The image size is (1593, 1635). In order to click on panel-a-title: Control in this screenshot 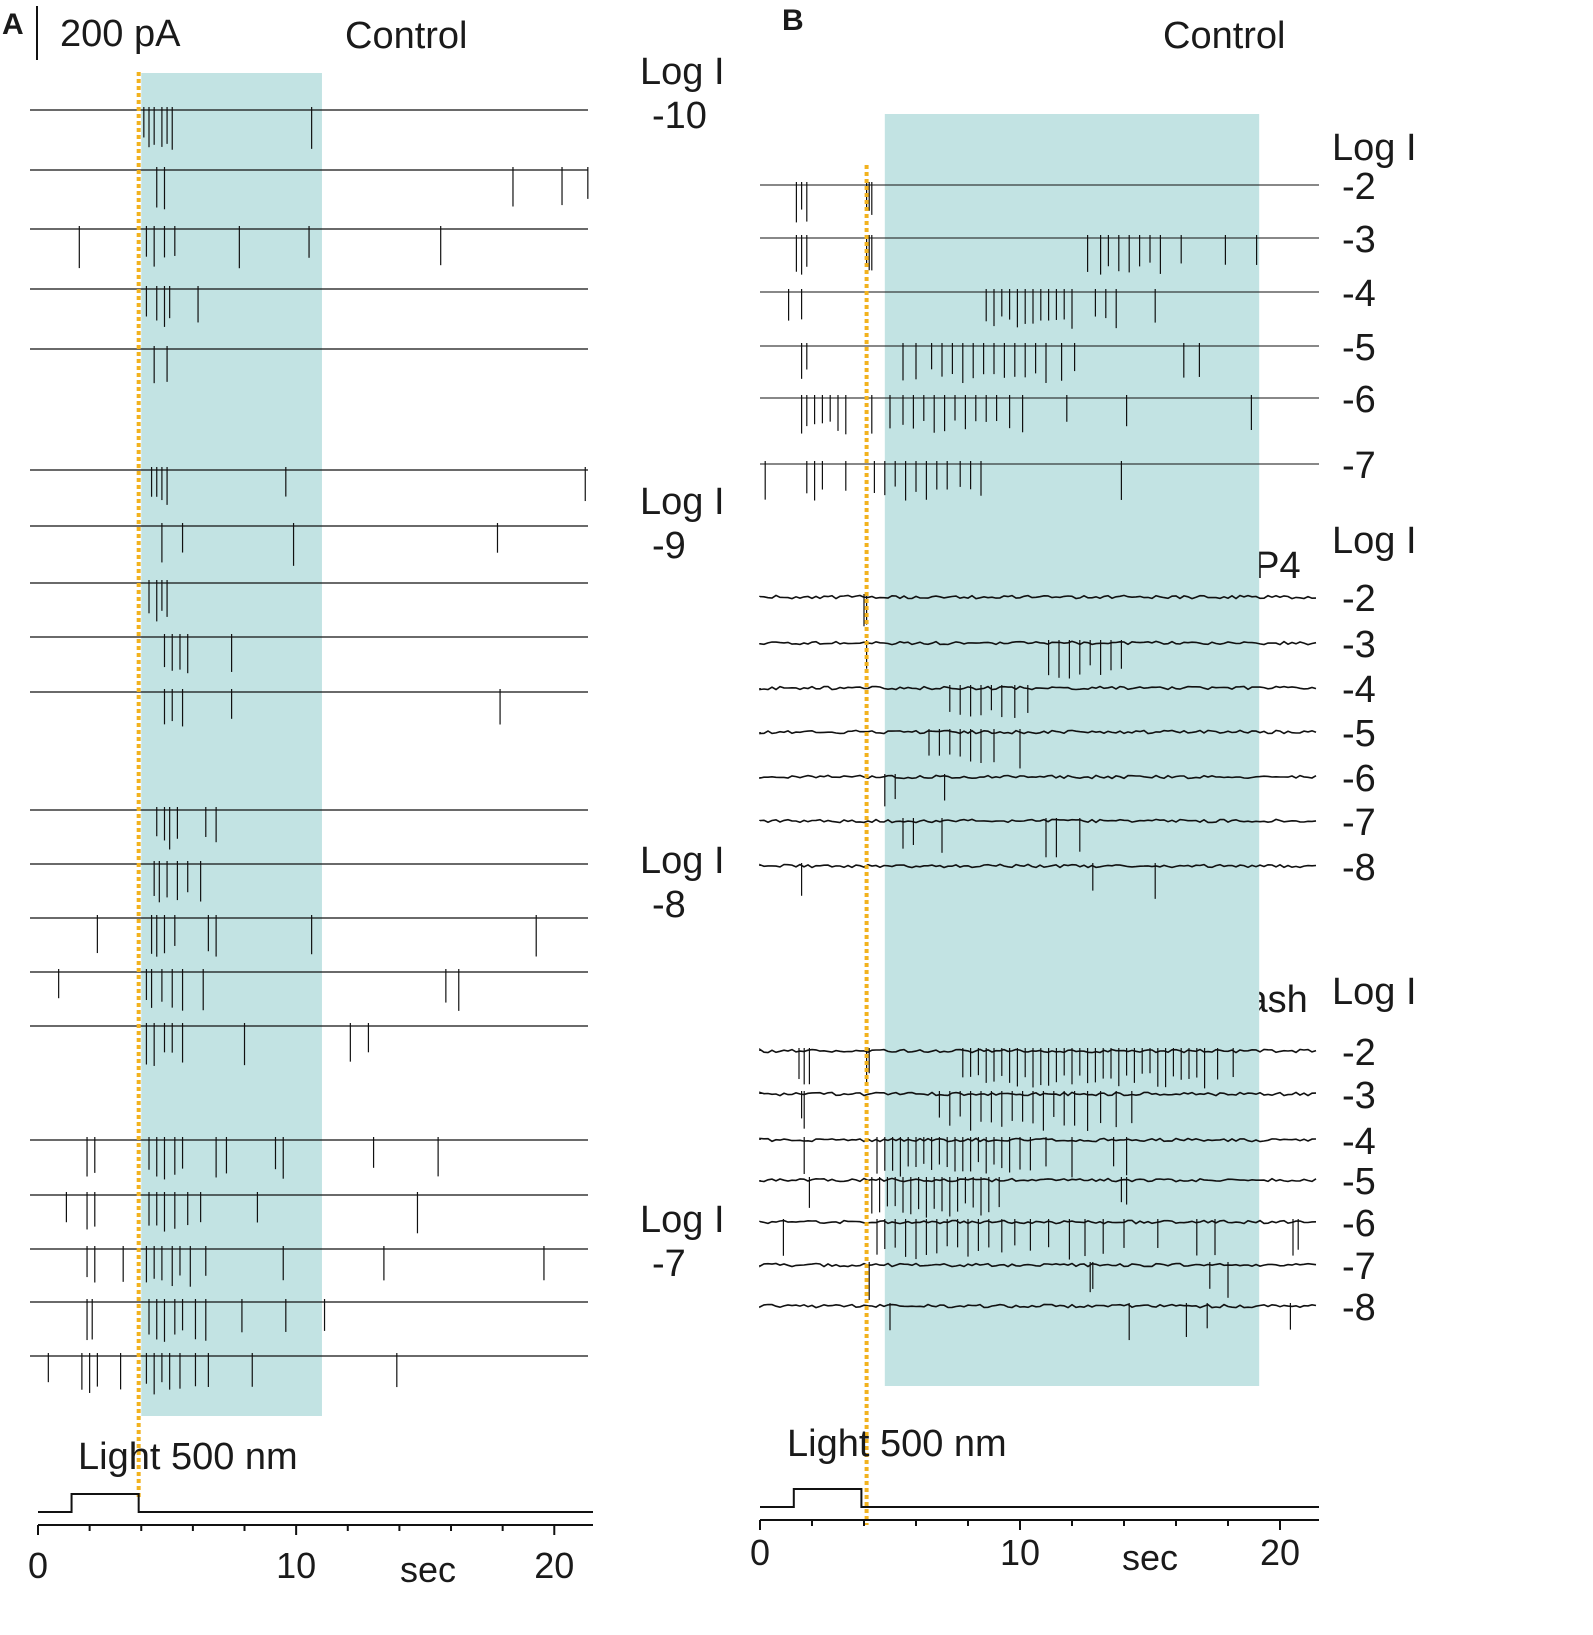, I will do `click(406, 36)`.